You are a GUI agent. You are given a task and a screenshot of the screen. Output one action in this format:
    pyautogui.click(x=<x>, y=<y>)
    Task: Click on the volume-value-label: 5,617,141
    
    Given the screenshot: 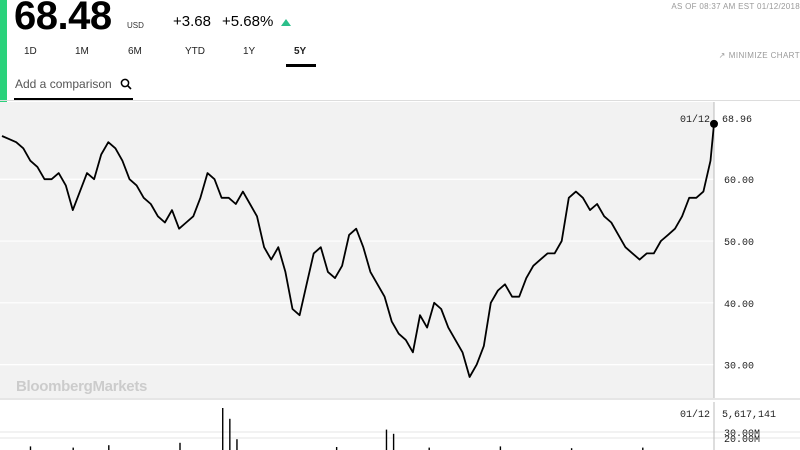 What is the action you would take?
    pyautogui.click(x=749, y=415)
    